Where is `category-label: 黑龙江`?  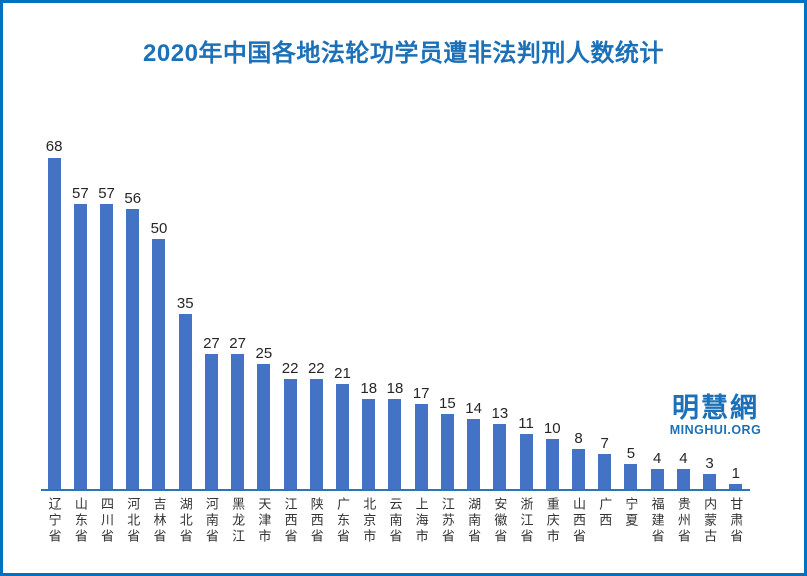
category-label: 黑龙江 is located at coordinates (238, 521).